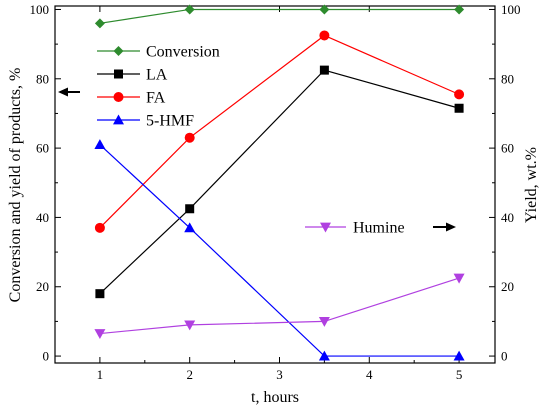 Image resolution: width=550 pixels, height=410 pixels. What do you see at coordinates (451, 227) in the screenshot?
I see `arrow-right-icon` at bounding box center [451, 227].